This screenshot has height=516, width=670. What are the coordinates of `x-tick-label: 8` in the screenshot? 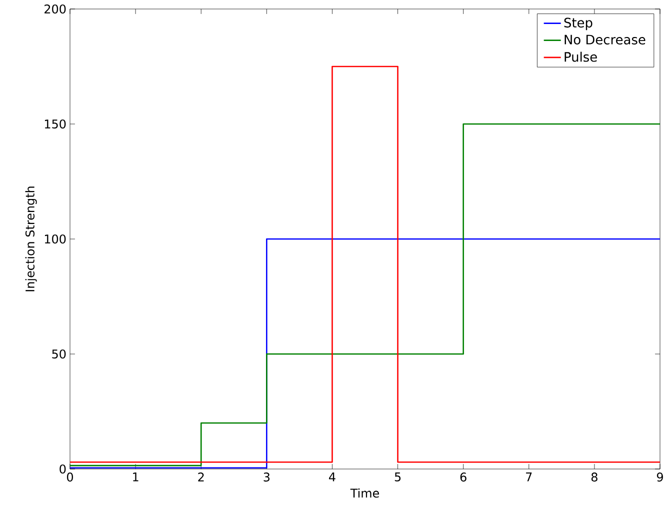 It's located at (594, 477).